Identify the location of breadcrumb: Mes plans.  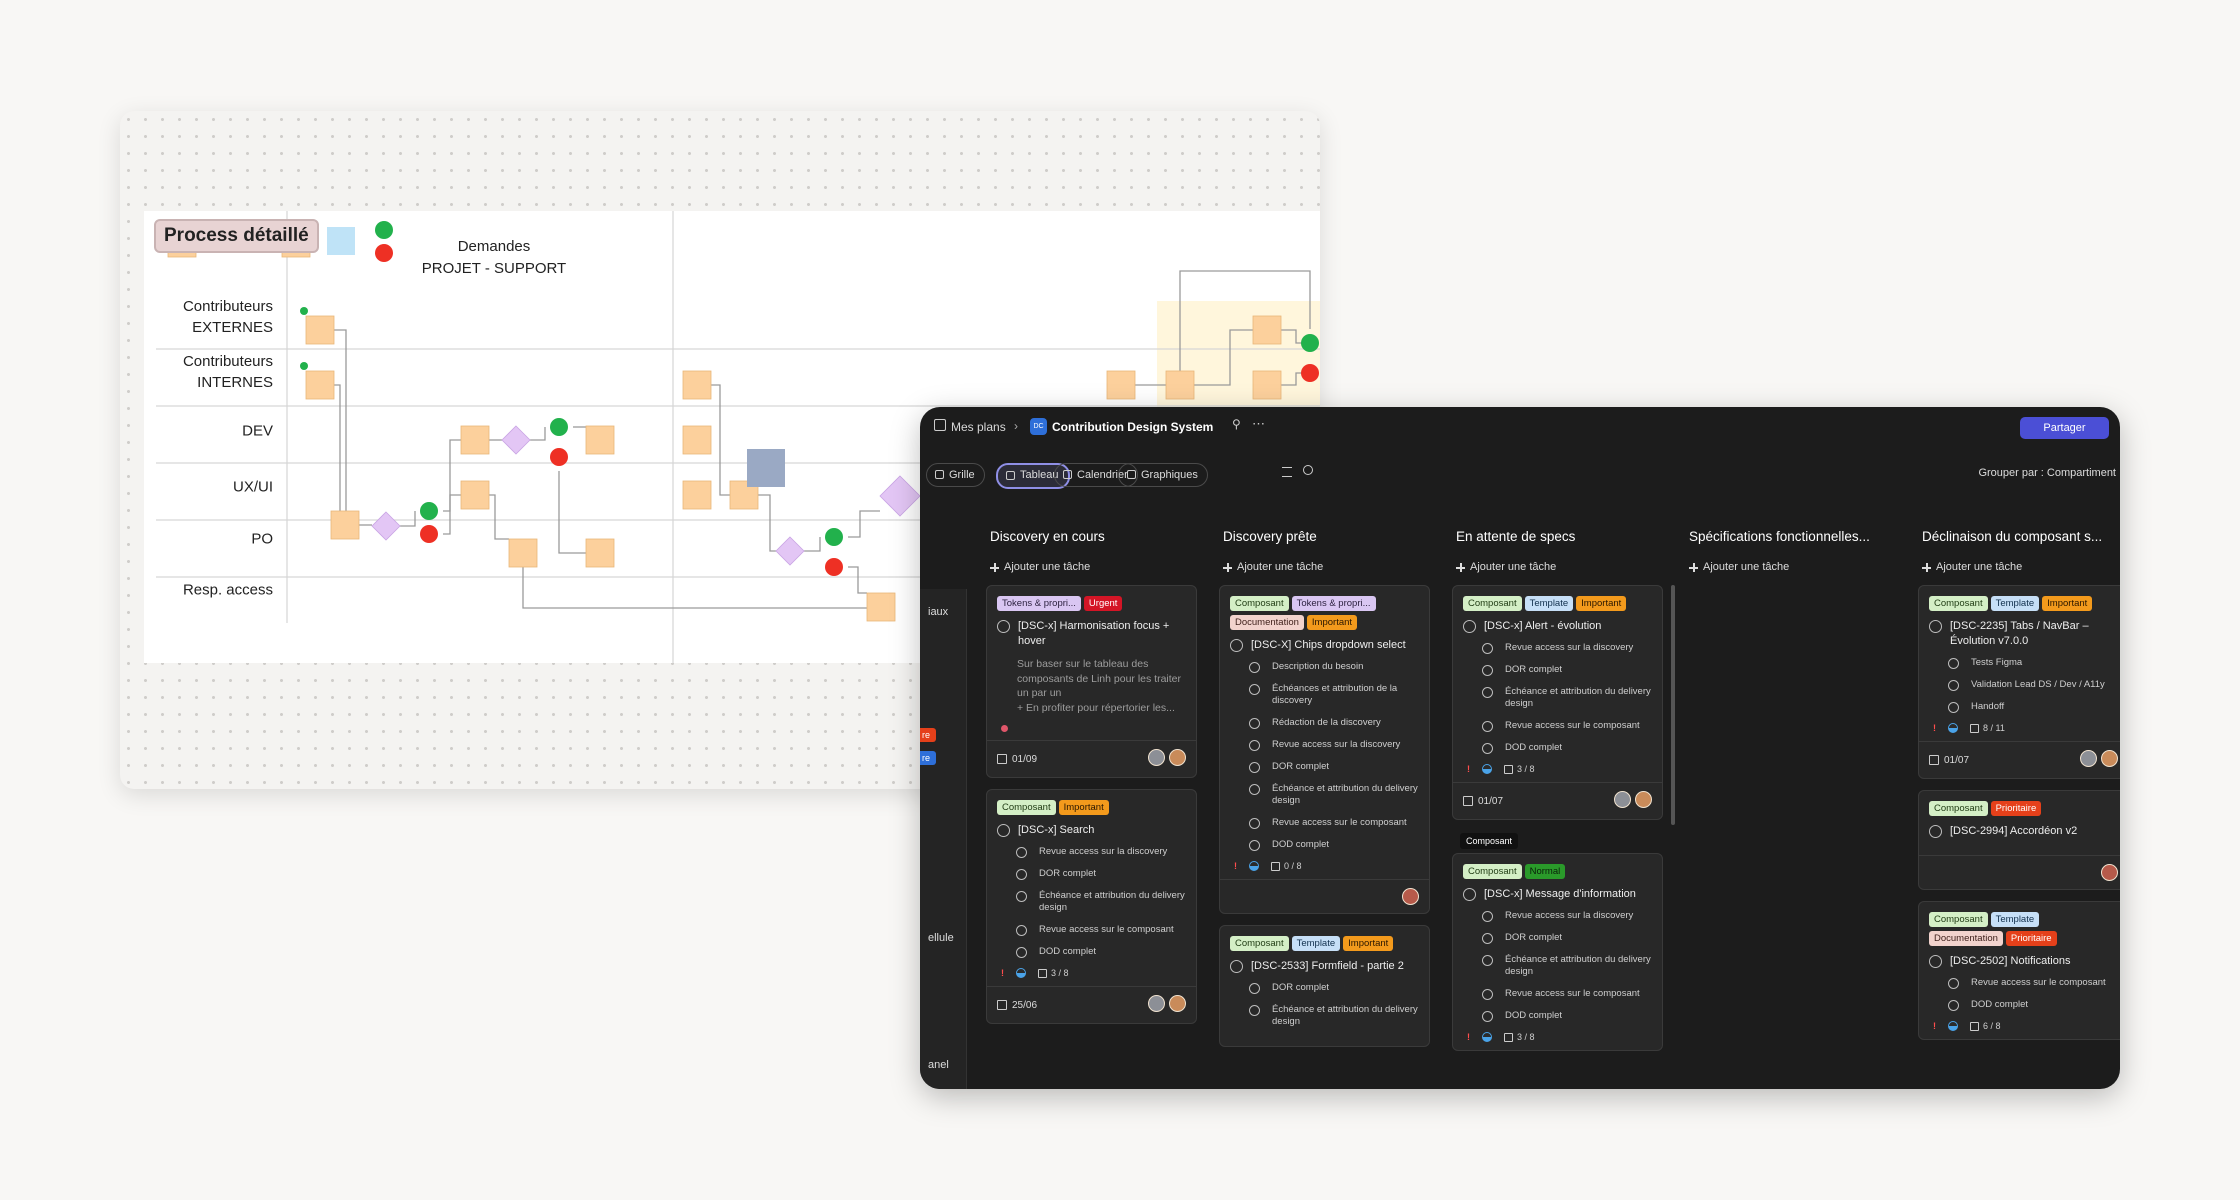
(978, 427).